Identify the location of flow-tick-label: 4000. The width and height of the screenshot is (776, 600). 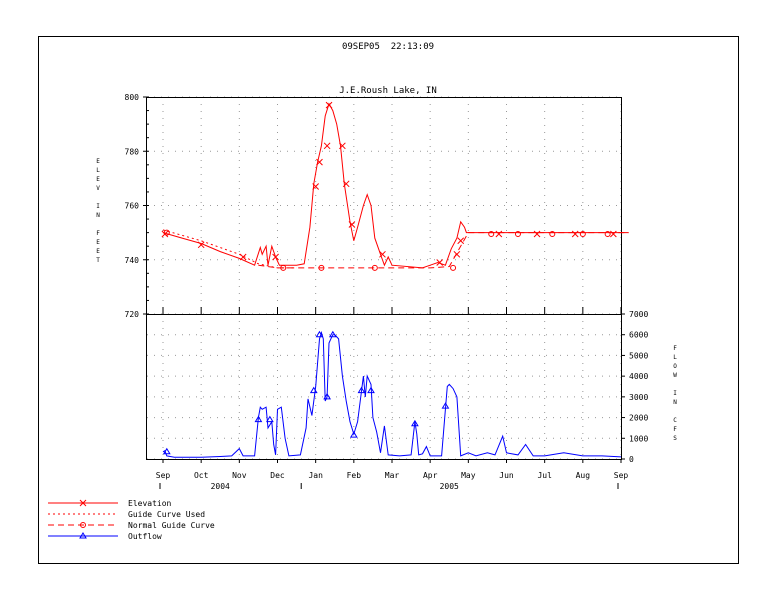
(638, 376).